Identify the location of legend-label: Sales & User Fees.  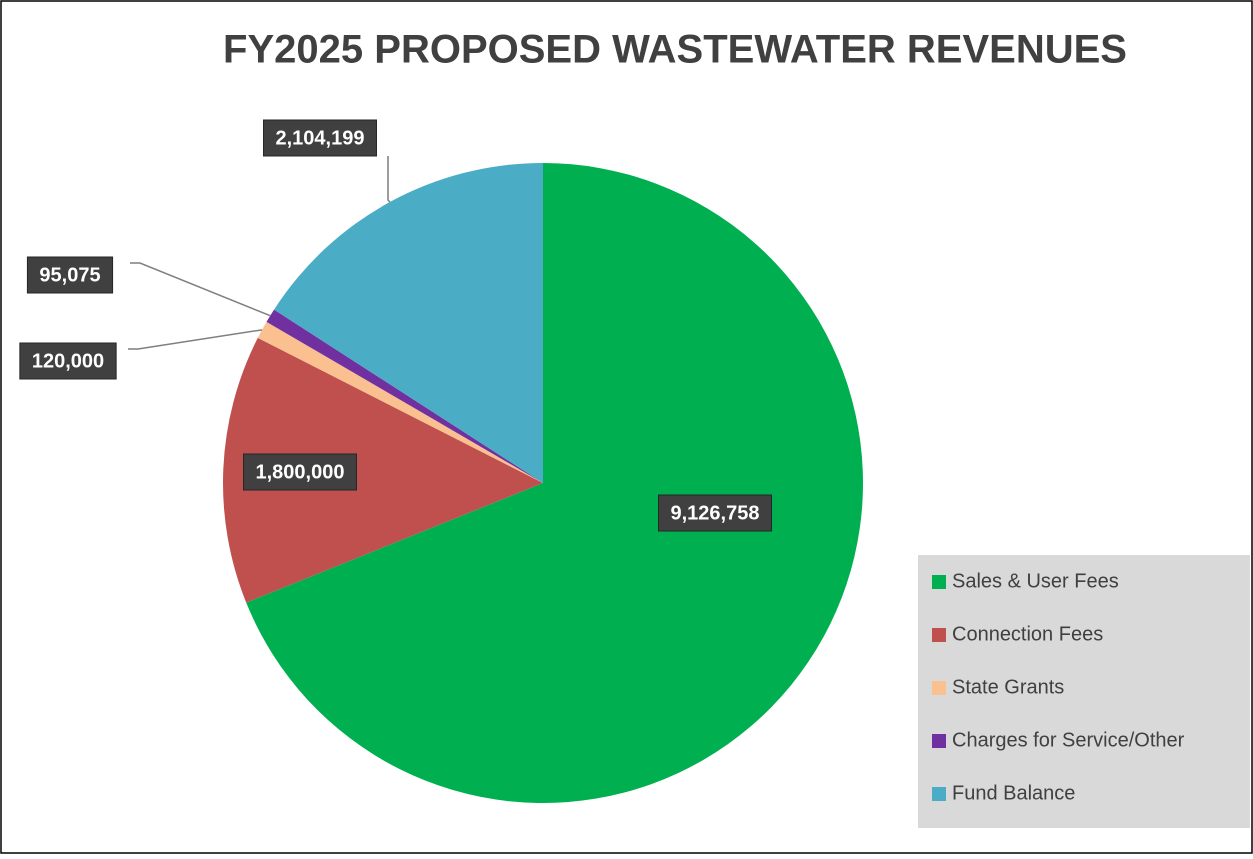
(1035, 581).